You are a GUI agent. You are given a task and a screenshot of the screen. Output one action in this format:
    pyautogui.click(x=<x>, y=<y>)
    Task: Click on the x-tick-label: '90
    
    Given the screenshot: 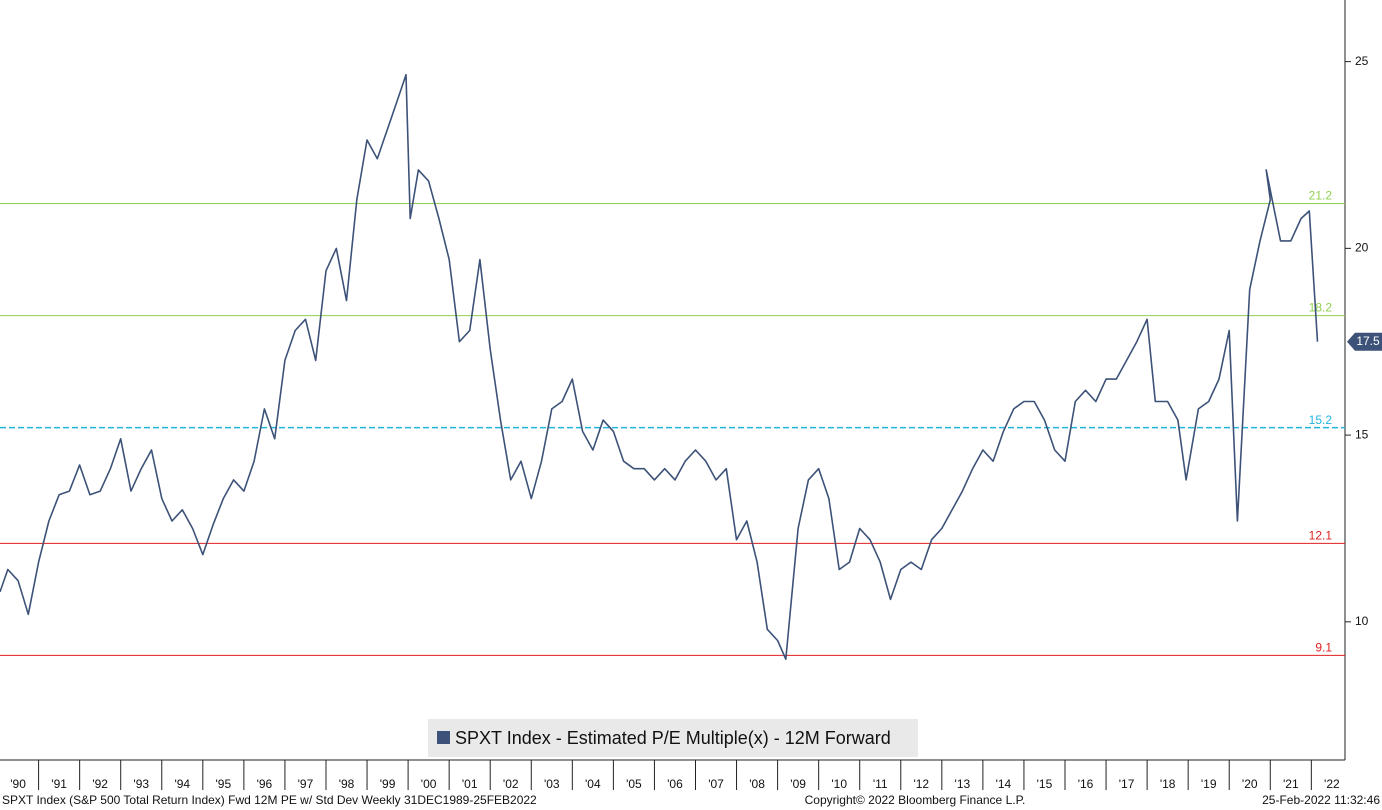 What is the action you would take?
    pyautogui.click(x=18, y=784)
    